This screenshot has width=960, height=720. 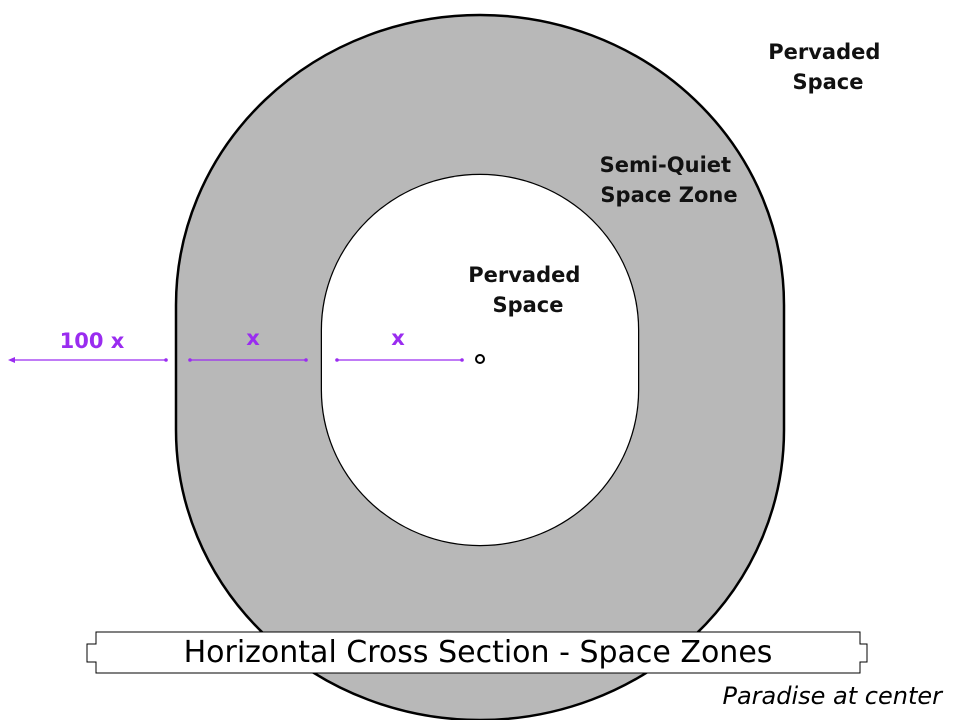 What do you see at coordinates (527, 305) in the screenshot?
I see `inner-zone-label-line2: Space` at bounding box center [527, 305].